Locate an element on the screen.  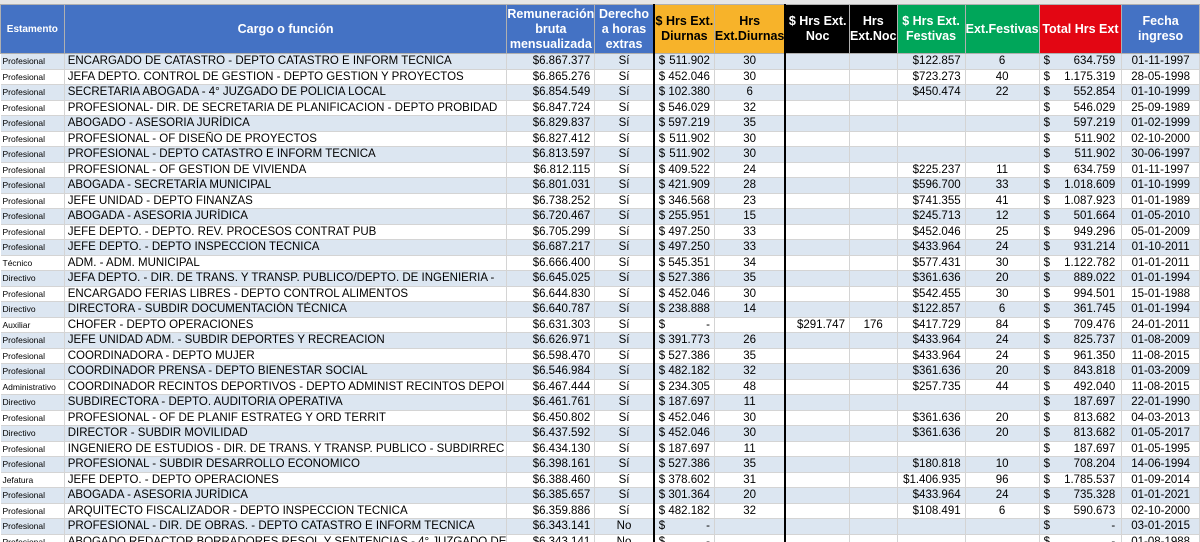
hrs-festivas-monto-cell: $108.491 is located at coordinates (931, 511).